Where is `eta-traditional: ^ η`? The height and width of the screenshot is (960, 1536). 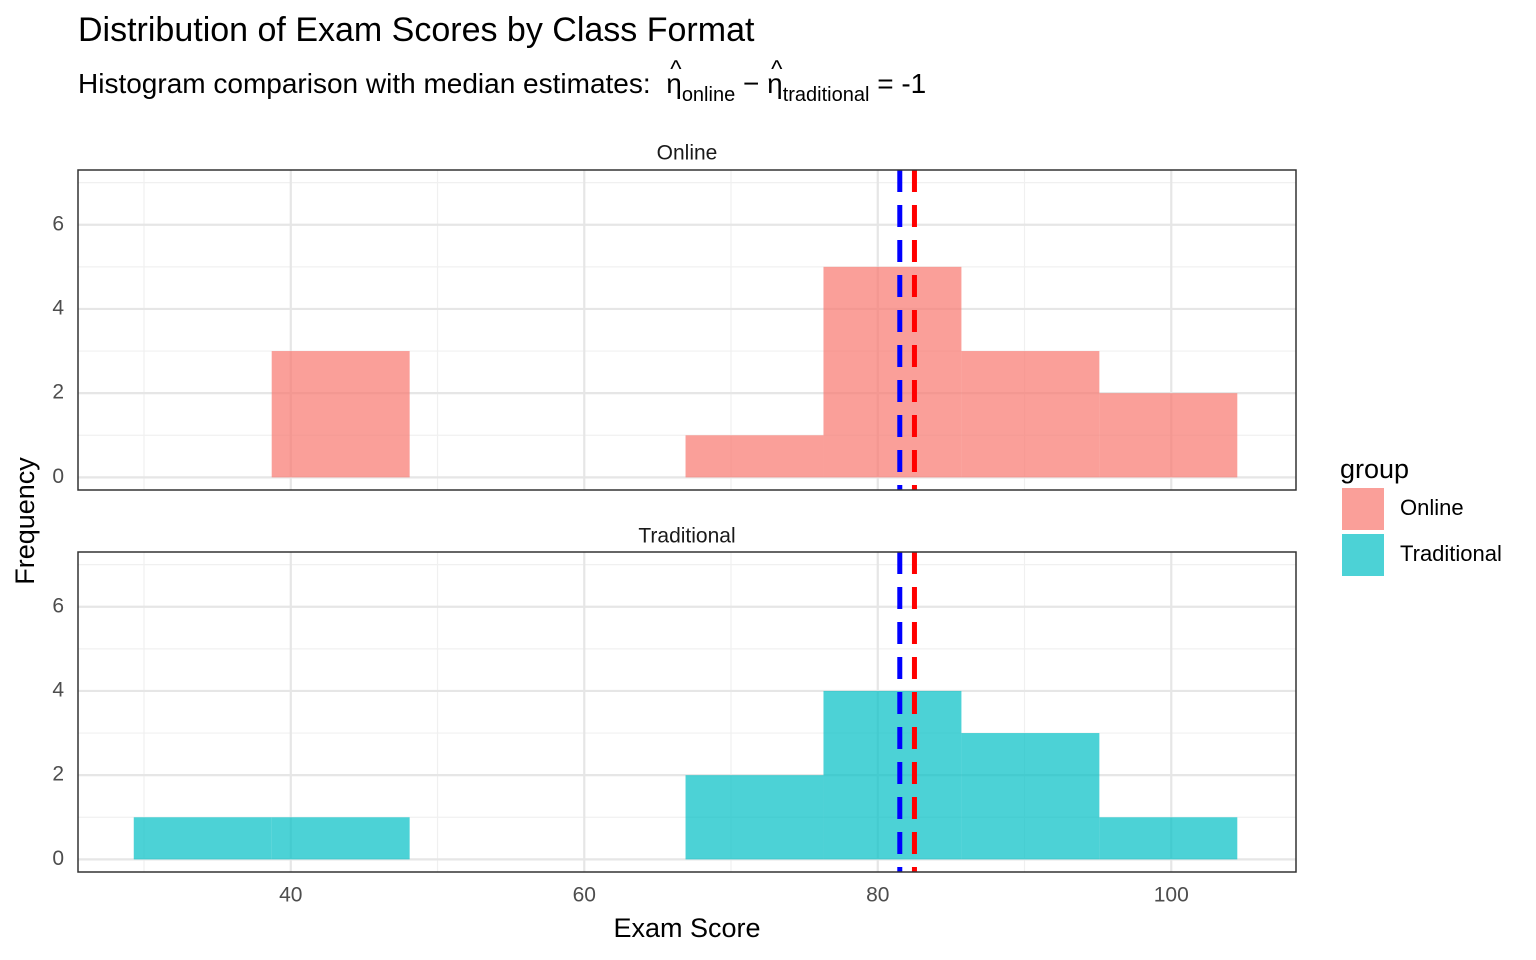 eta-traditional: ^ η is located at coordinates (775, 79).